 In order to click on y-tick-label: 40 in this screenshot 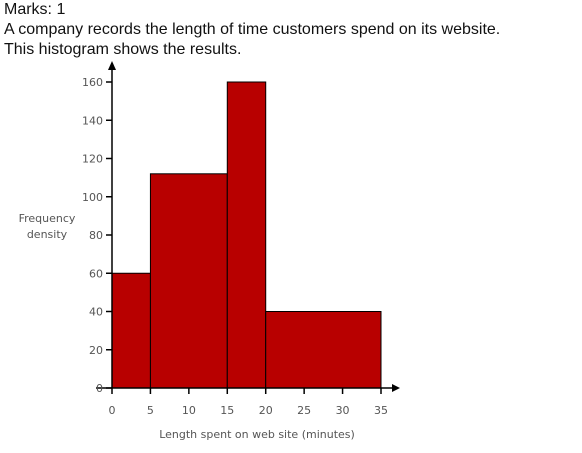, I will do `click(96, 312)`.